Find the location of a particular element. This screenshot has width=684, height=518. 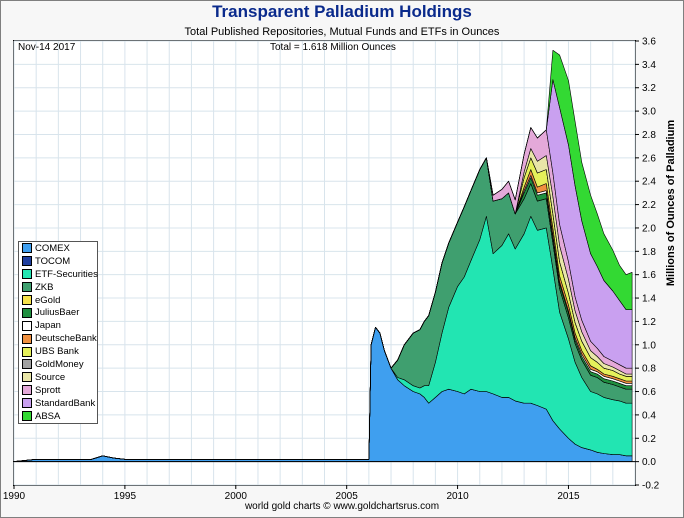

y-tick-label: 0.2 is located at coordinates (649, 439).